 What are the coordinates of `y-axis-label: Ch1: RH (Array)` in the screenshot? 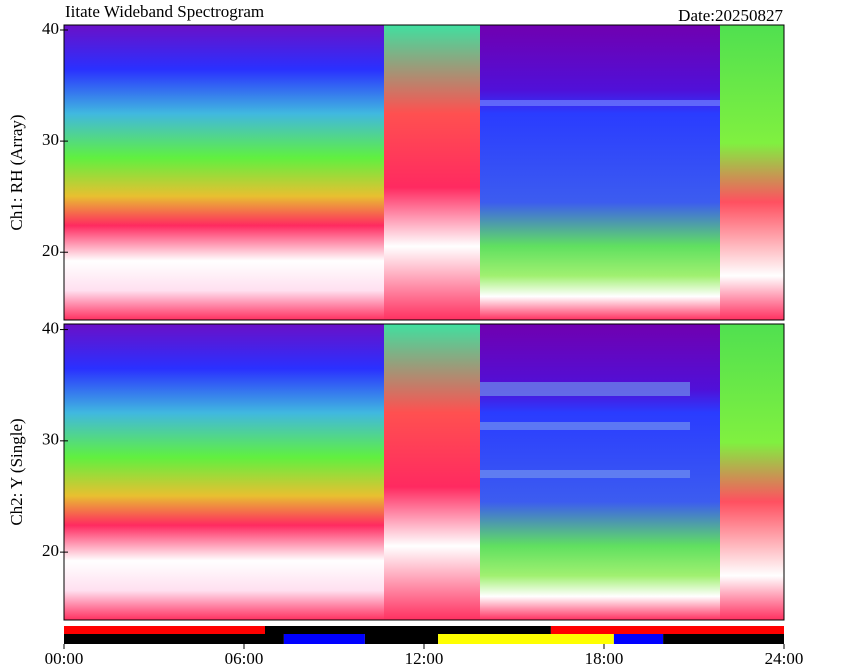 It's located at (16, 172).